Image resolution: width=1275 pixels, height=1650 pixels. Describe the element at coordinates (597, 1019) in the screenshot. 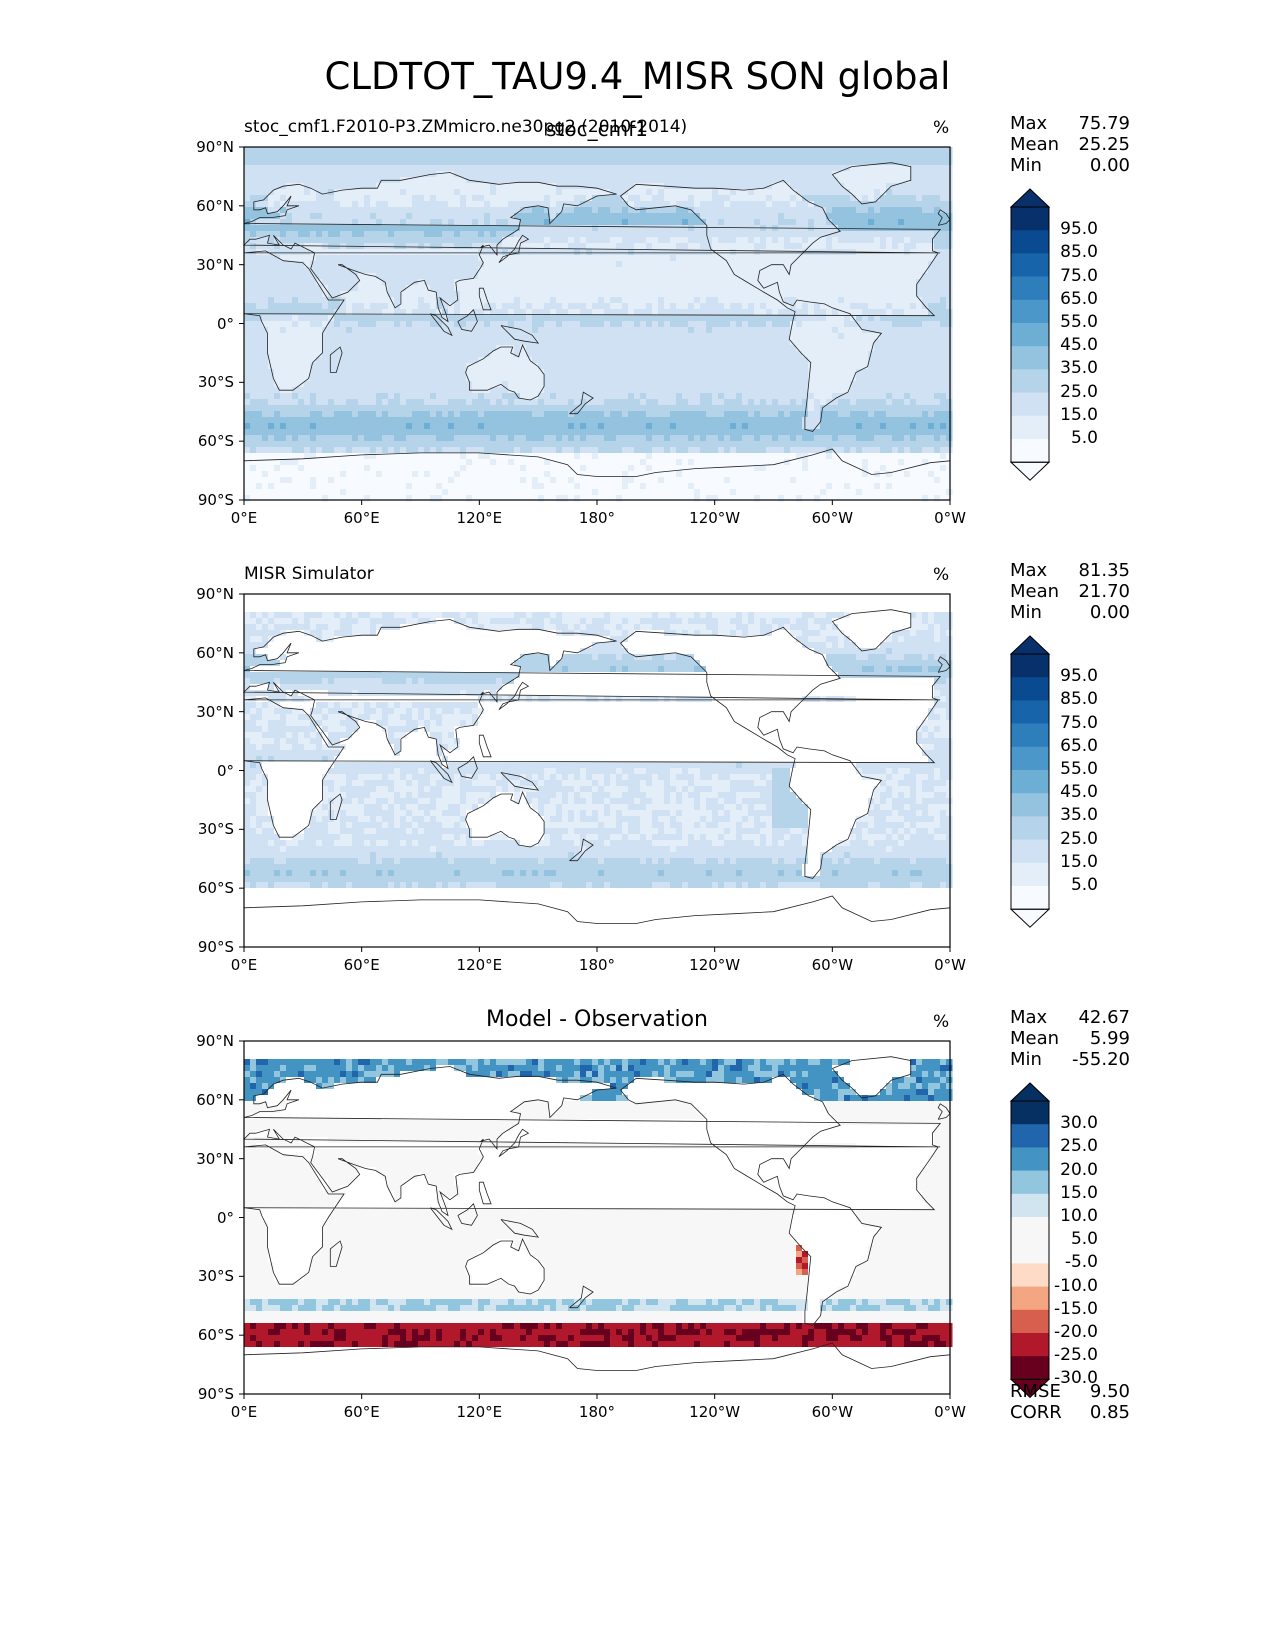

I see `panel-center-title: Model - Observation` at that location.